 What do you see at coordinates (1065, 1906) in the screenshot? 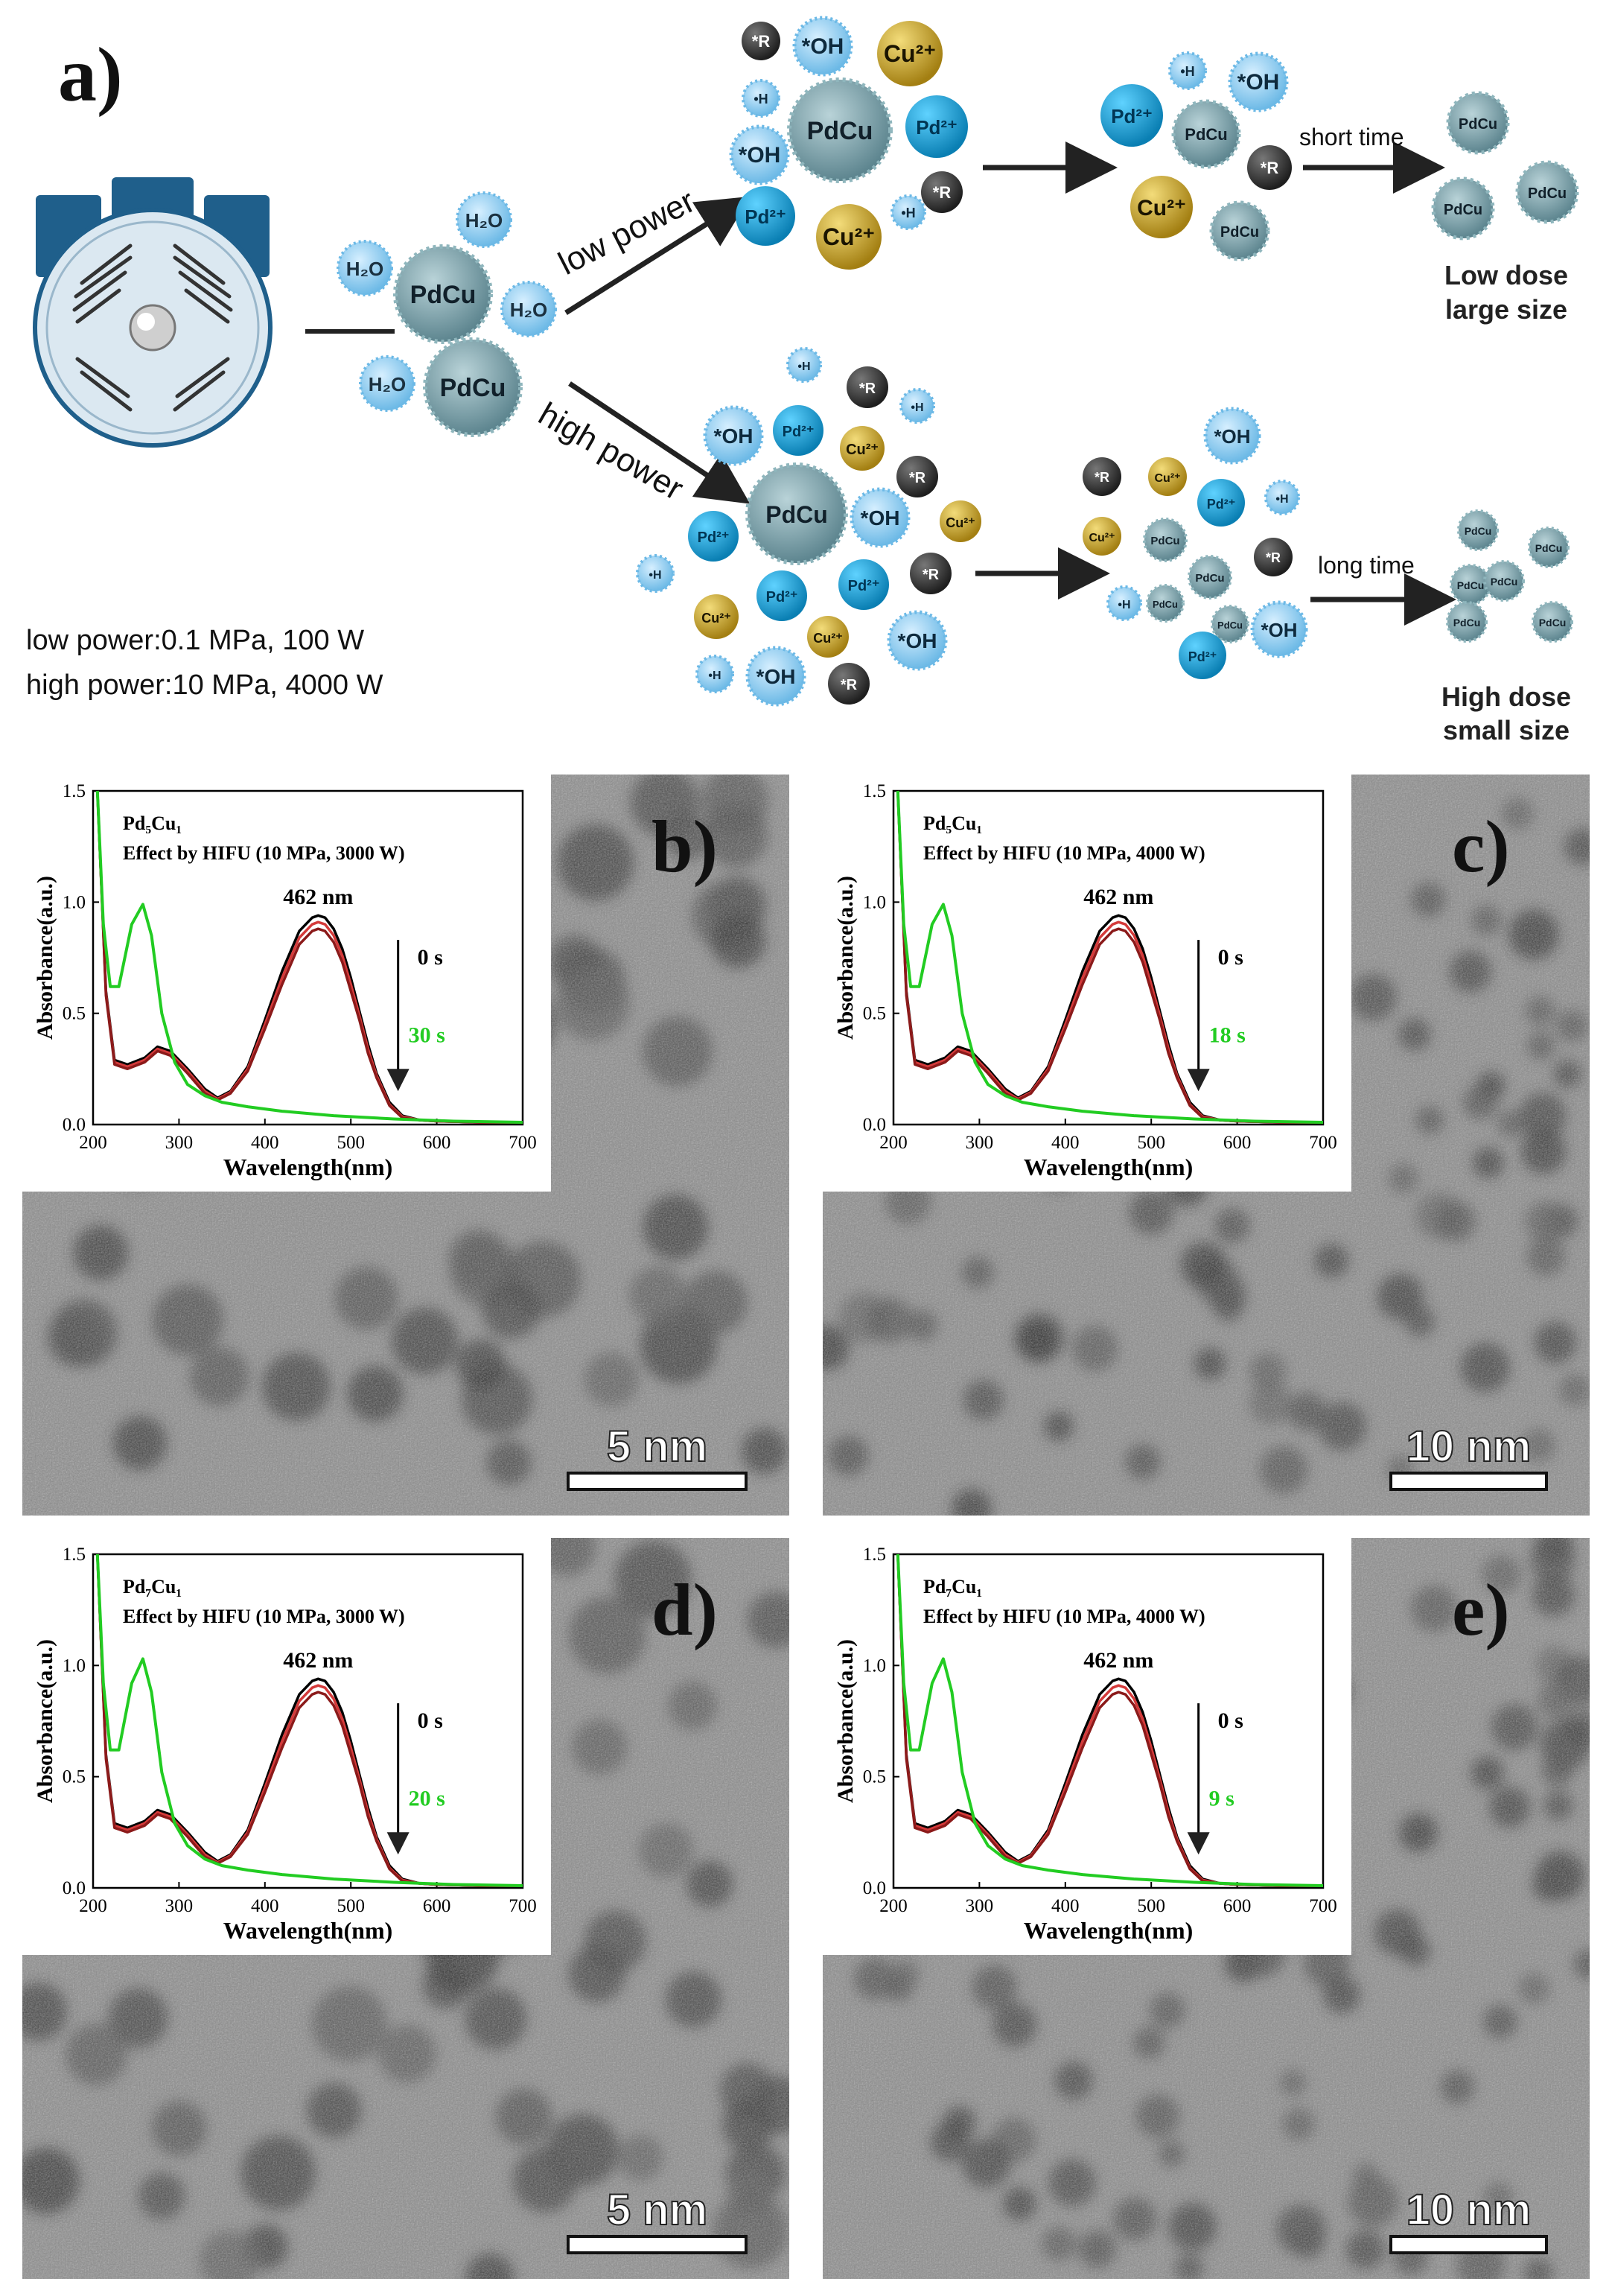
I see `x-tick-label: 400` at bounding box center [1065, 1906].